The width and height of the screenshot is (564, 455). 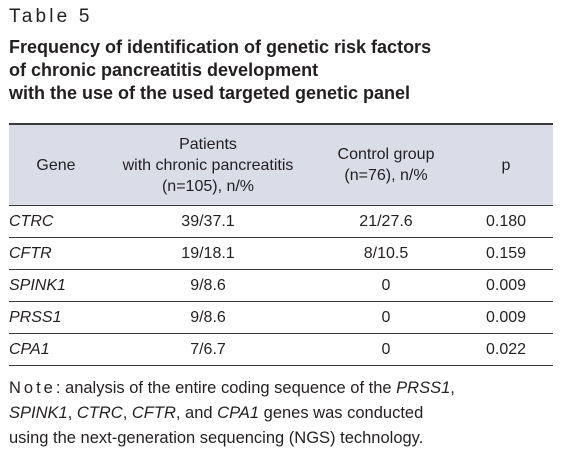 What do you see at coordinates (32, 388) in the screenshot?
I see `note-label: Note` at bounding box center [32, 388].